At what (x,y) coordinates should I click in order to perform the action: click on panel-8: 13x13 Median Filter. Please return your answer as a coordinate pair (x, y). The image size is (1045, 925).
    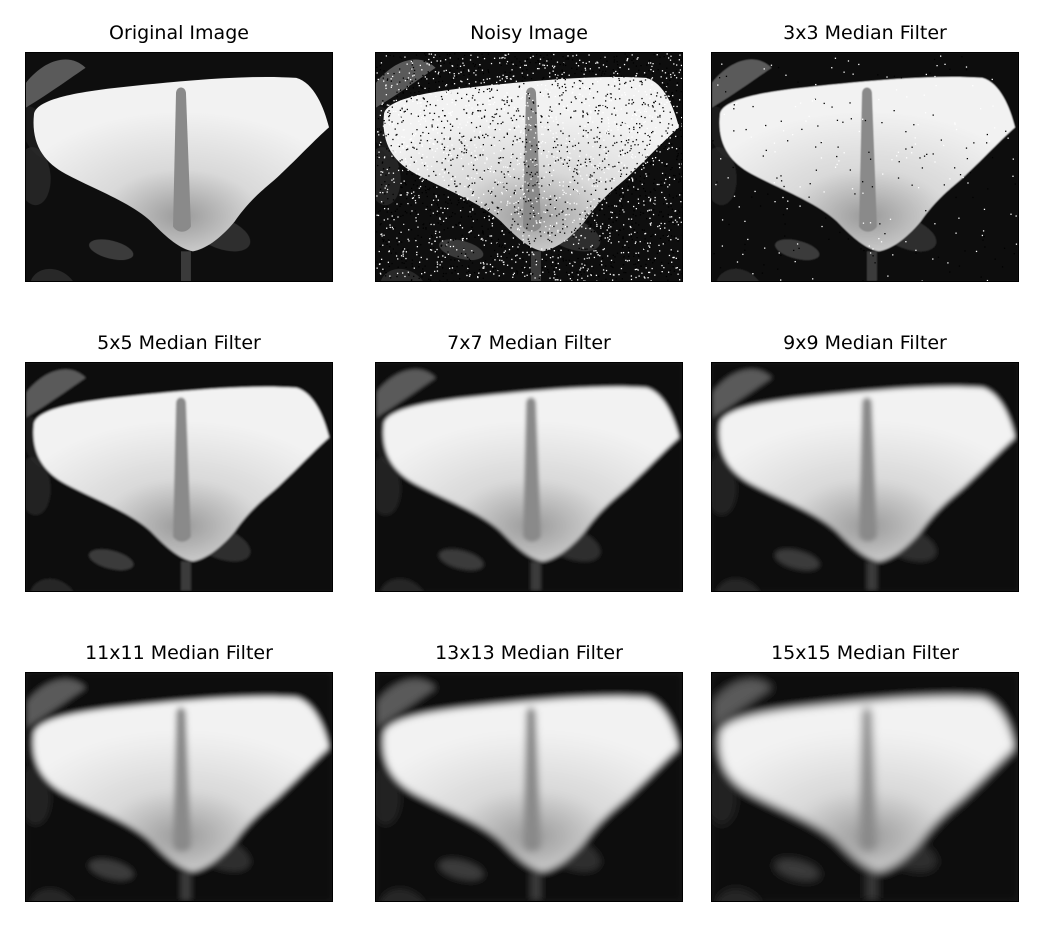
    Looking at the image, I should click on (529, 772).